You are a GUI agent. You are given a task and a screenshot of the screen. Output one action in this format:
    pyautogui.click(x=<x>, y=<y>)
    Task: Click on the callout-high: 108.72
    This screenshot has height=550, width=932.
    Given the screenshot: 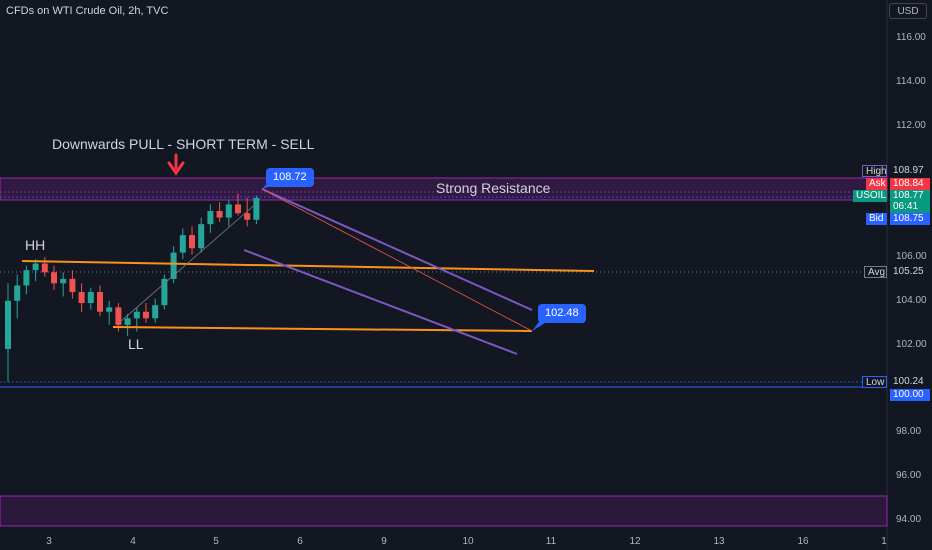 What is the action you would take?
    pyautogui.click(x=290, y=177)
    